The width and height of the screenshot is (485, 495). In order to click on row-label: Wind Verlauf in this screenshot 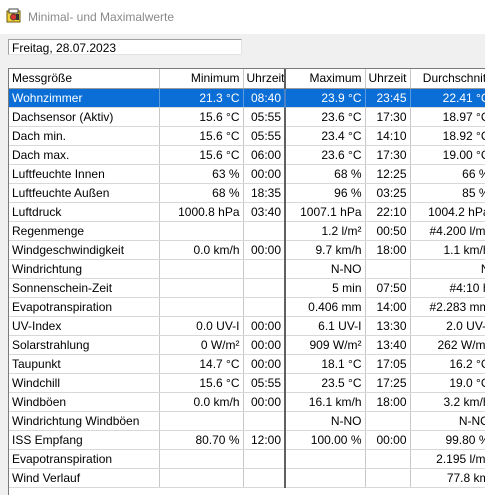, I will do `click(84, 478)`.